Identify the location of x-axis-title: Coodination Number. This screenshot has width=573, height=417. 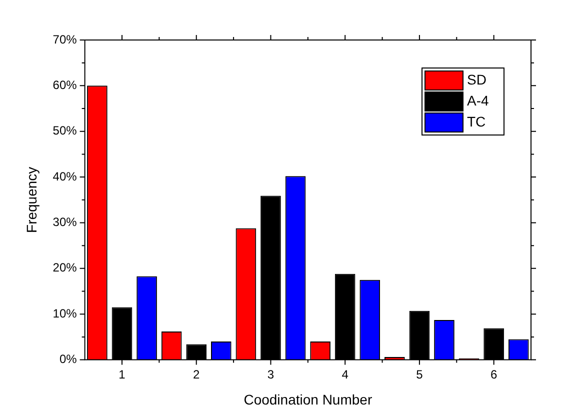
(308, 399).